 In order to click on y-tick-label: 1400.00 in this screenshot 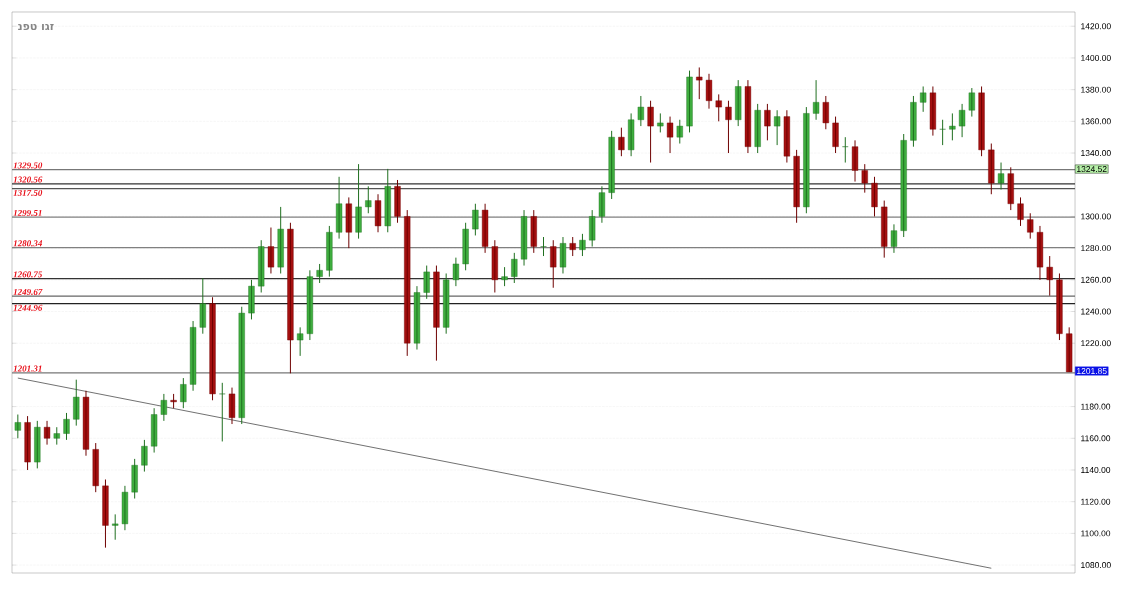, I will do `click(1096, 57)`.